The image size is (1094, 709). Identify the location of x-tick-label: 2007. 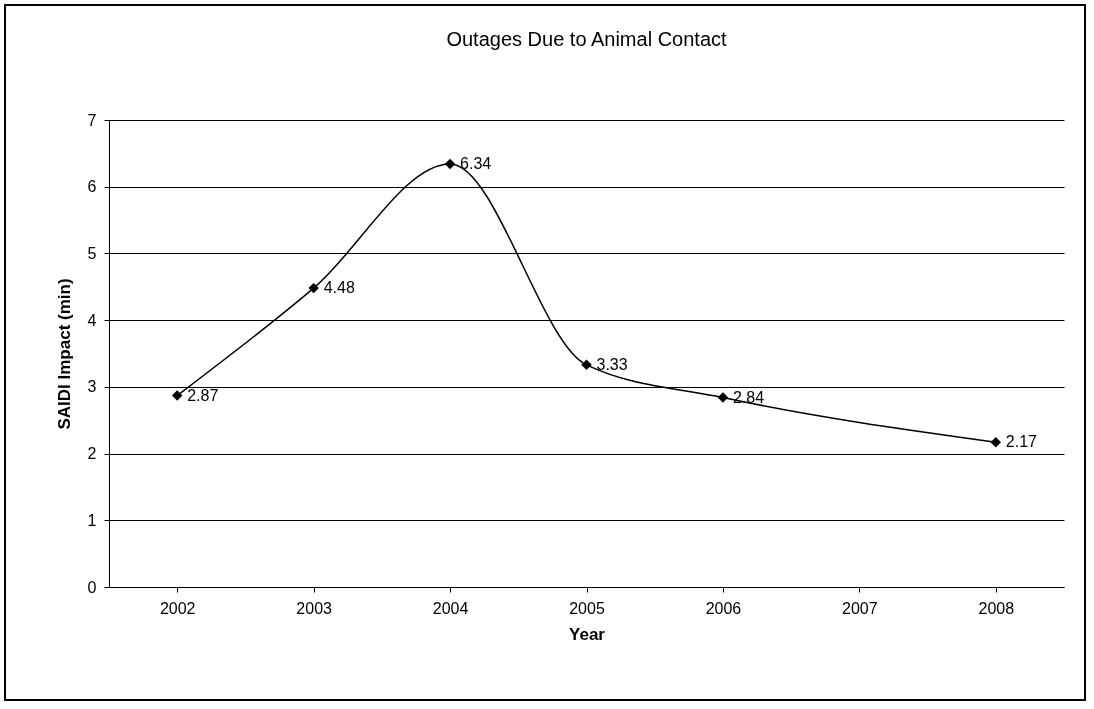
(860, 608).